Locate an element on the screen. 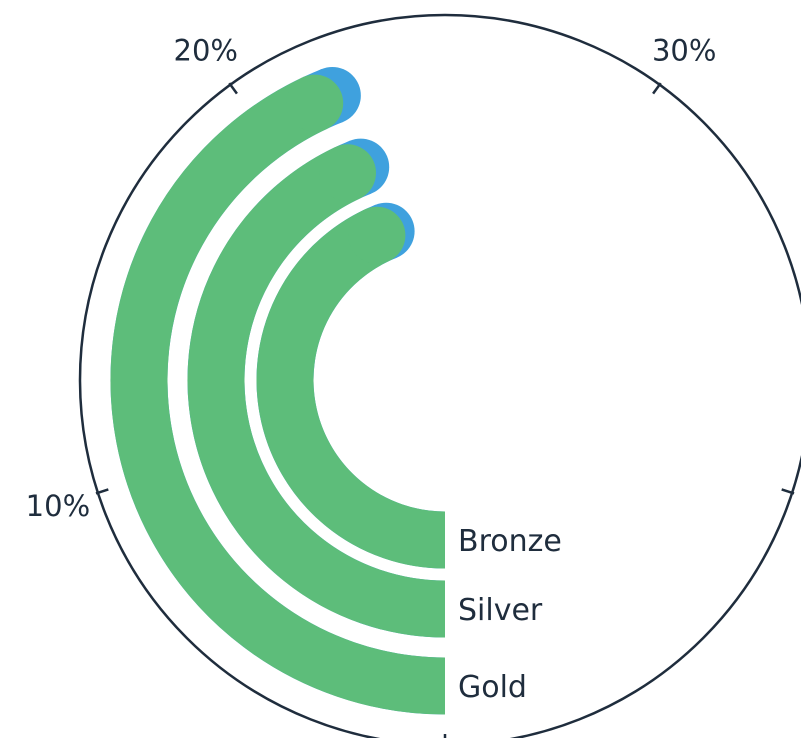  category-label-silver: Silver is located at coordinates (500, 610).